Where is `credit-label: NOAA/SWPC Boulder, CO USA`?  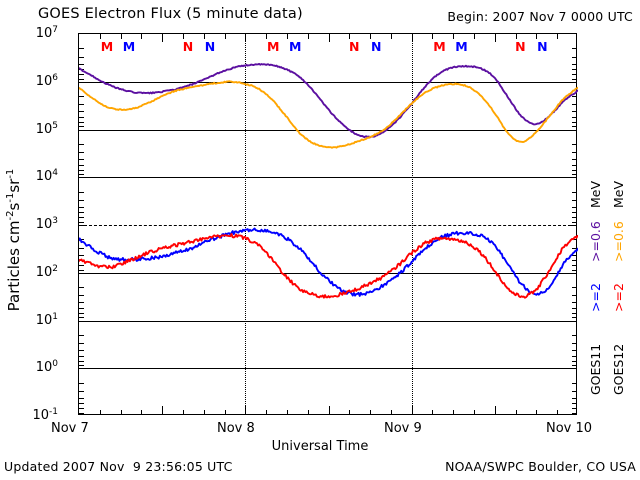
credit-label: NOAA/SWPC Boulder, CO USA is located at coordinates (540, 466).